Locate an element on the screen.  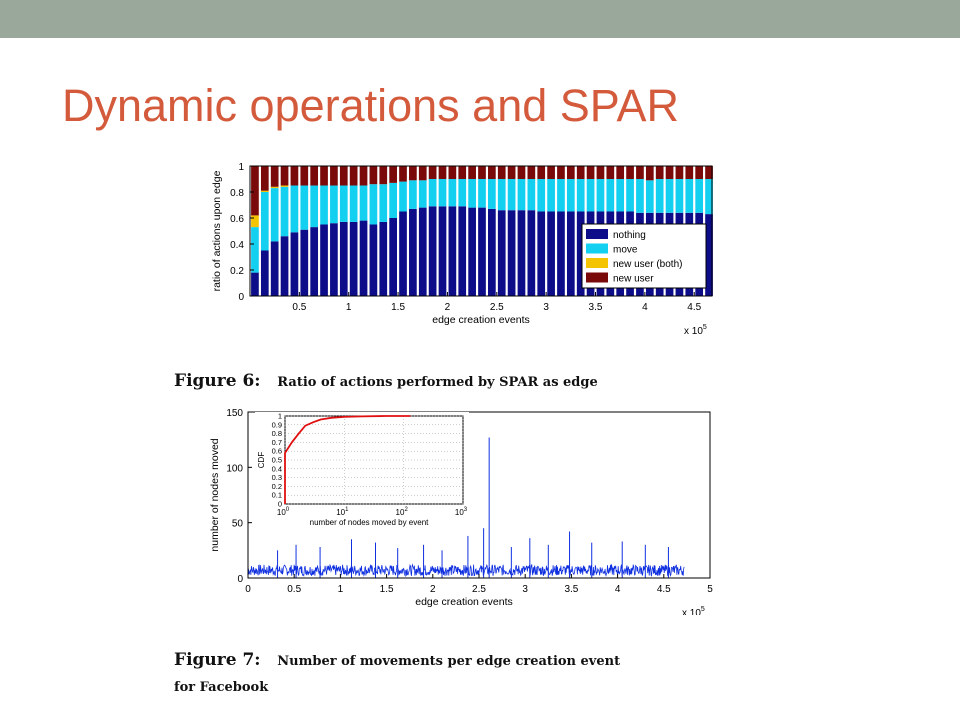
inset-y-tick-label: 0.7 is located at coordinates (277, 442).